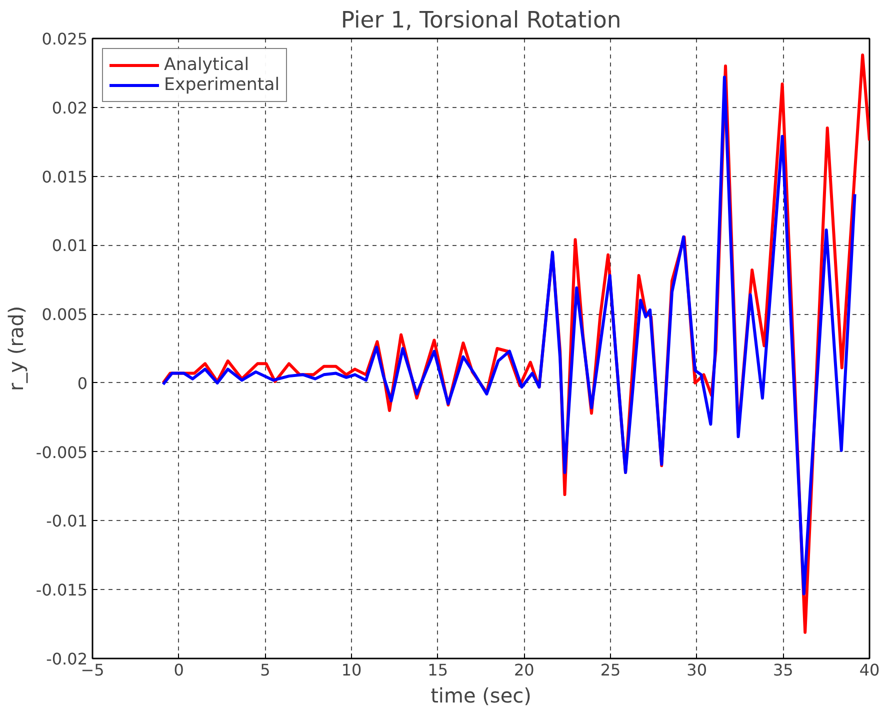 The width and height of the screenshot is (885, 710). Describe the element at coordinates (481, 696) in the screenshot. I see `x-axis-title: time (sec)` at that location.